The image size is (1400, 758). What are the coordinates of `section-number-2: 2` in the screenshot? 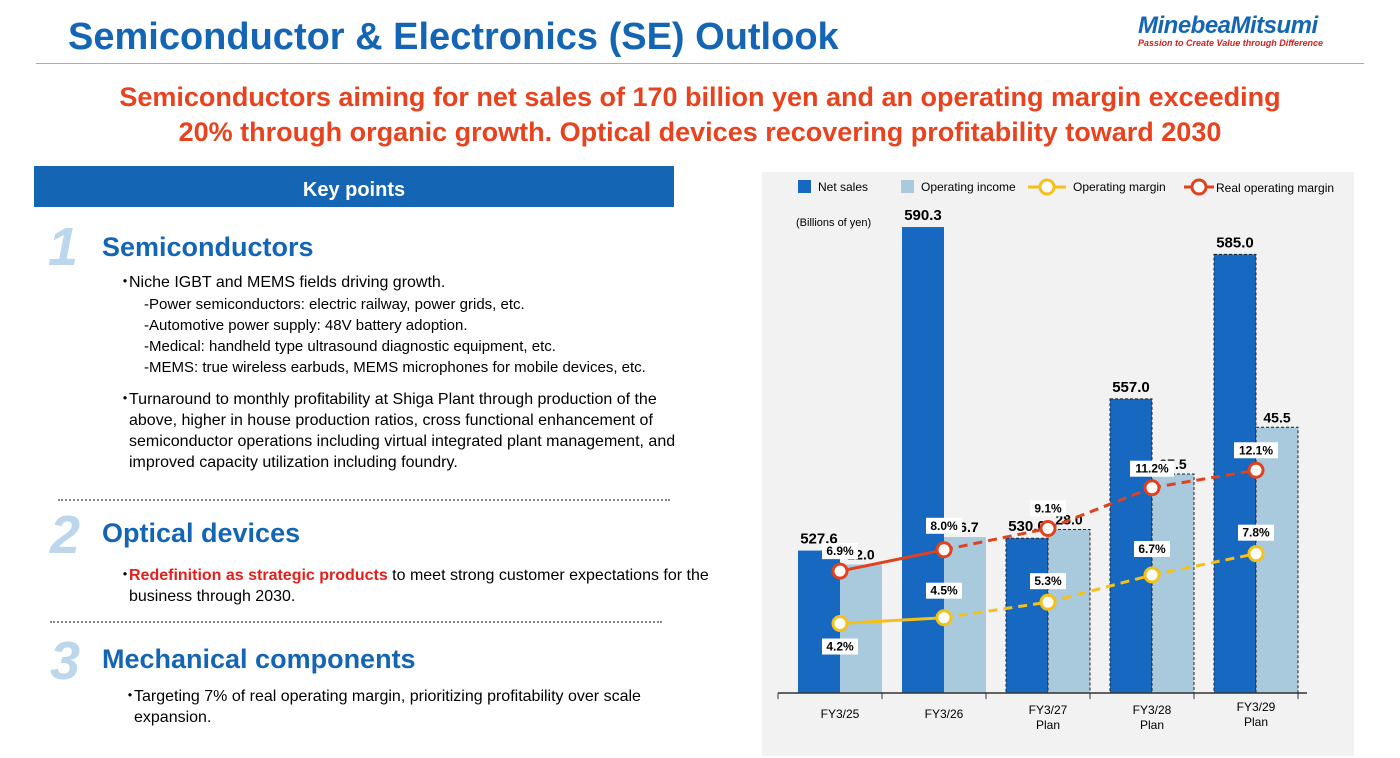 It's located at (65, 535).